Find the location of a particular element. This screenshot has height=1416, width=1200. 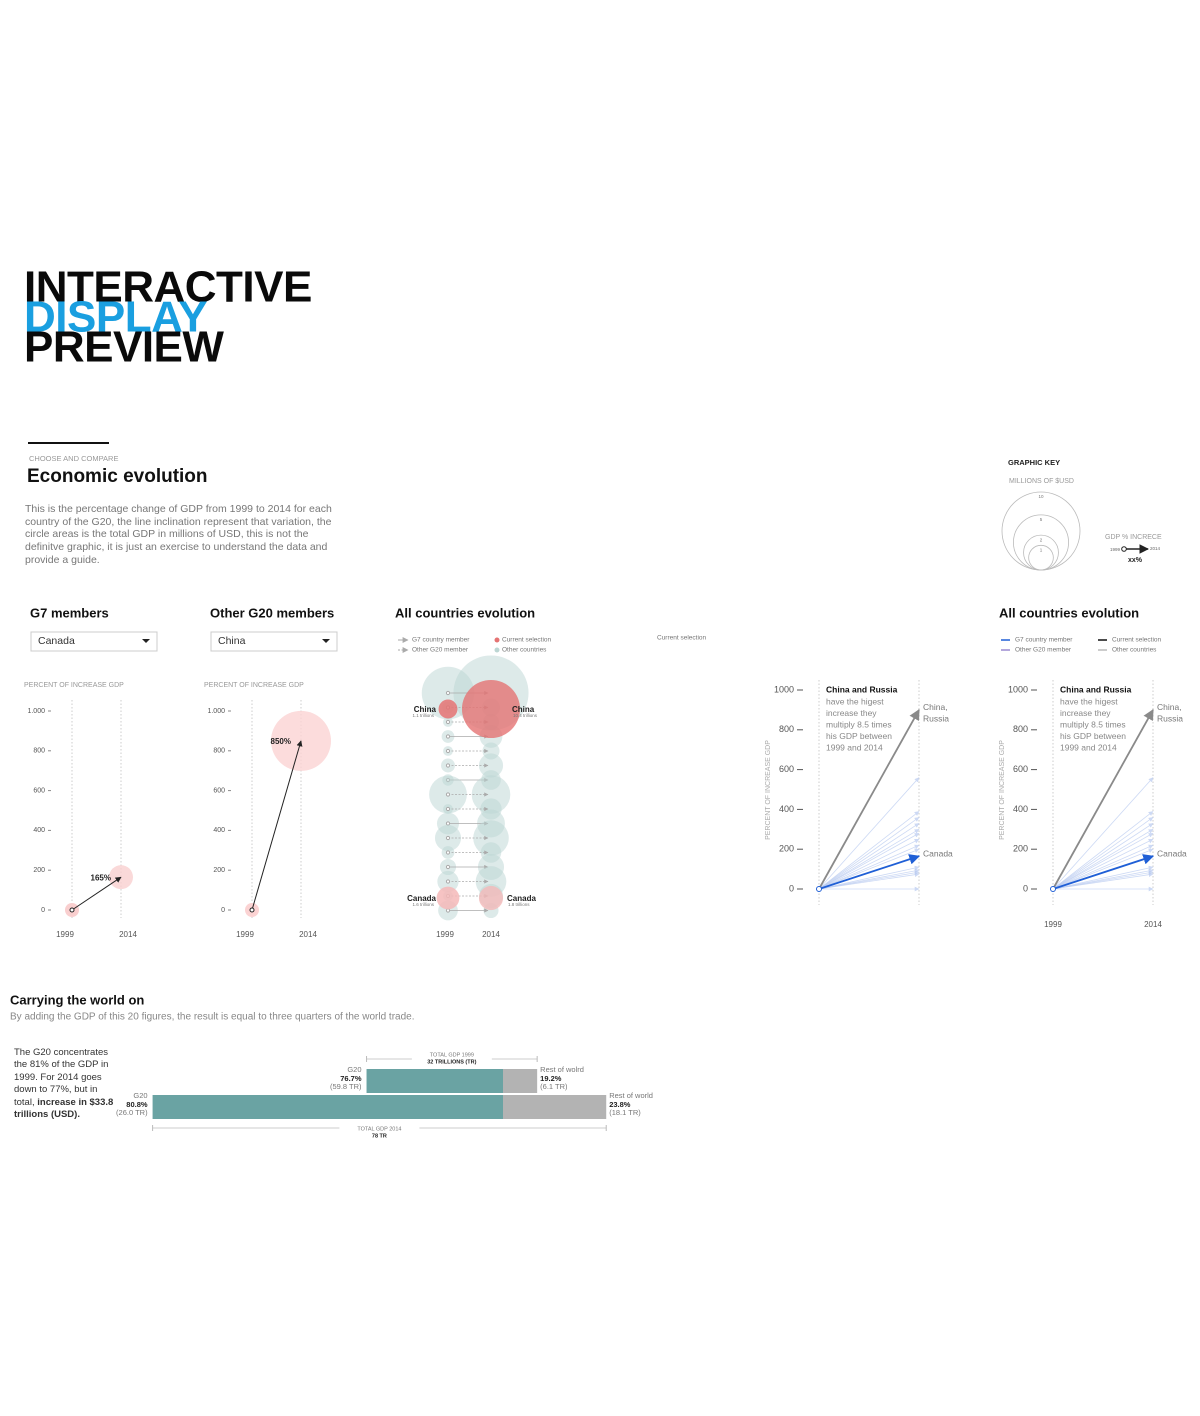

value-label: 165% is located at coordinates (101, 877).